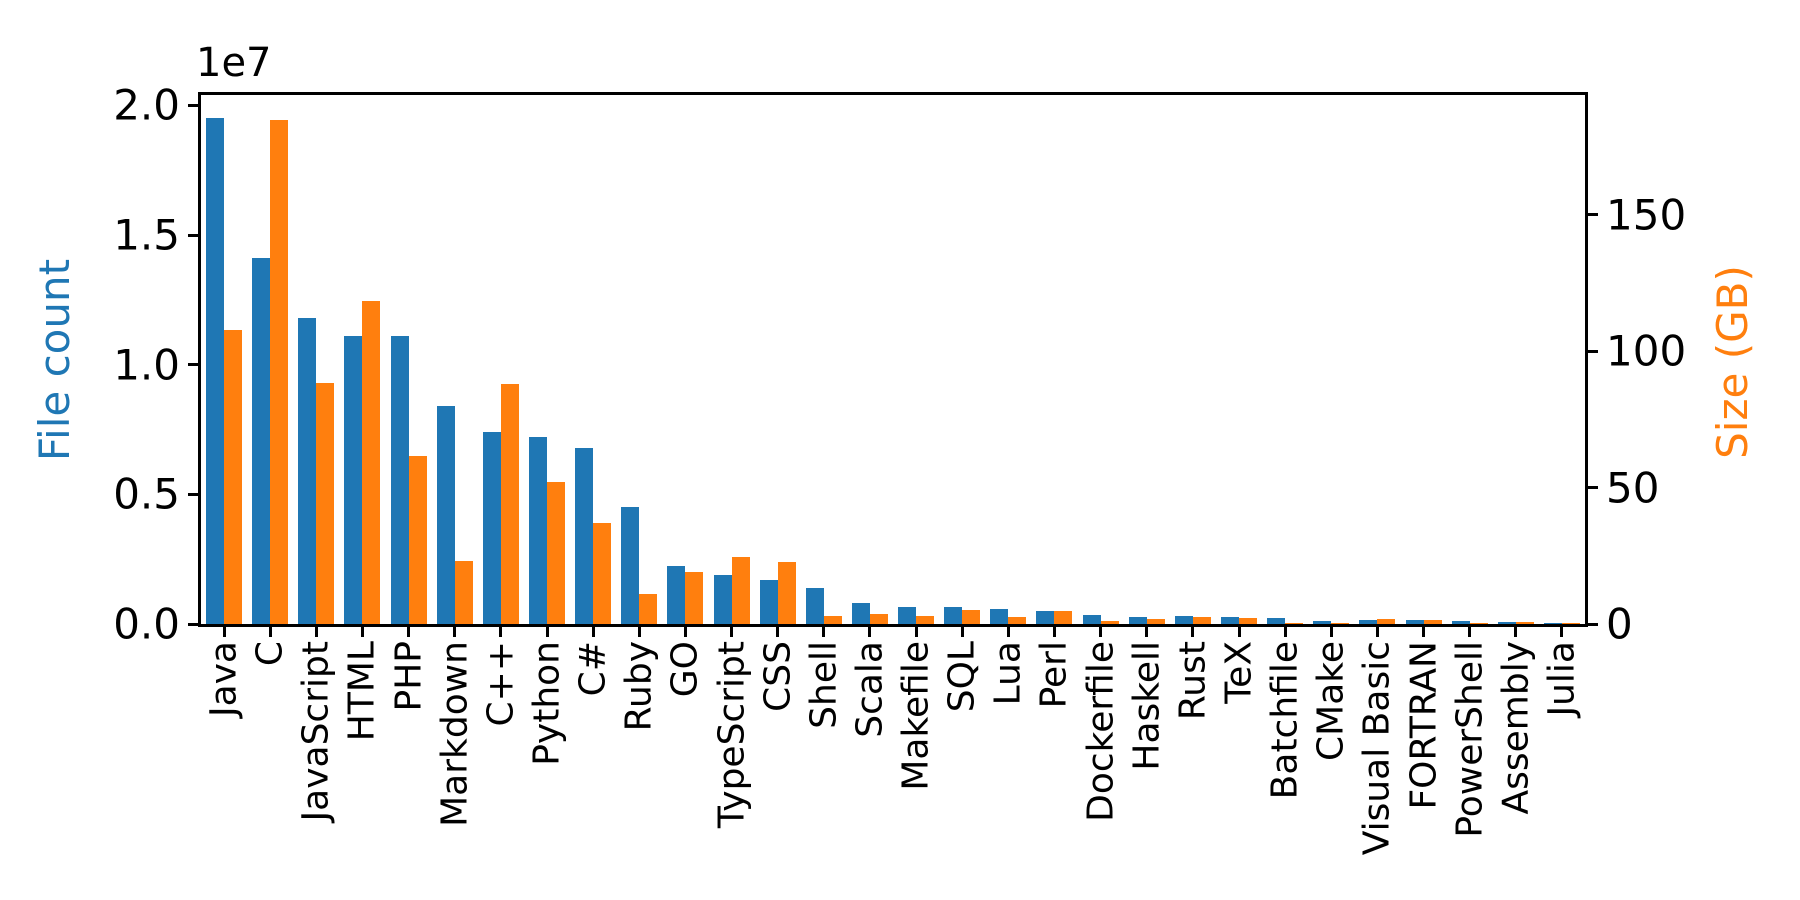  I want to click on x-tick-label: PowerShell, so click(1470, 739).